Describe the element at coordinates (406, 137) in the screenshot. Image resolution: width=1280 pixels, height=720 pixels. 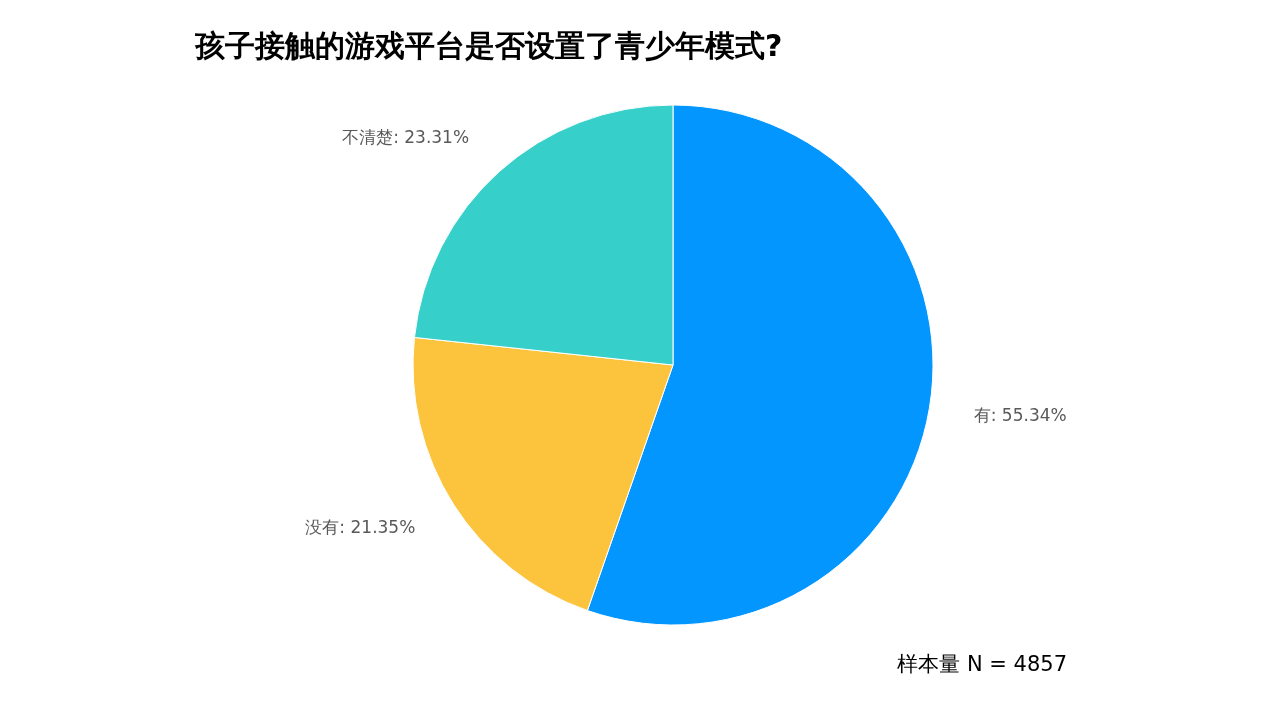
I see `slice-label: 不清楚: 23.31%` at that location.